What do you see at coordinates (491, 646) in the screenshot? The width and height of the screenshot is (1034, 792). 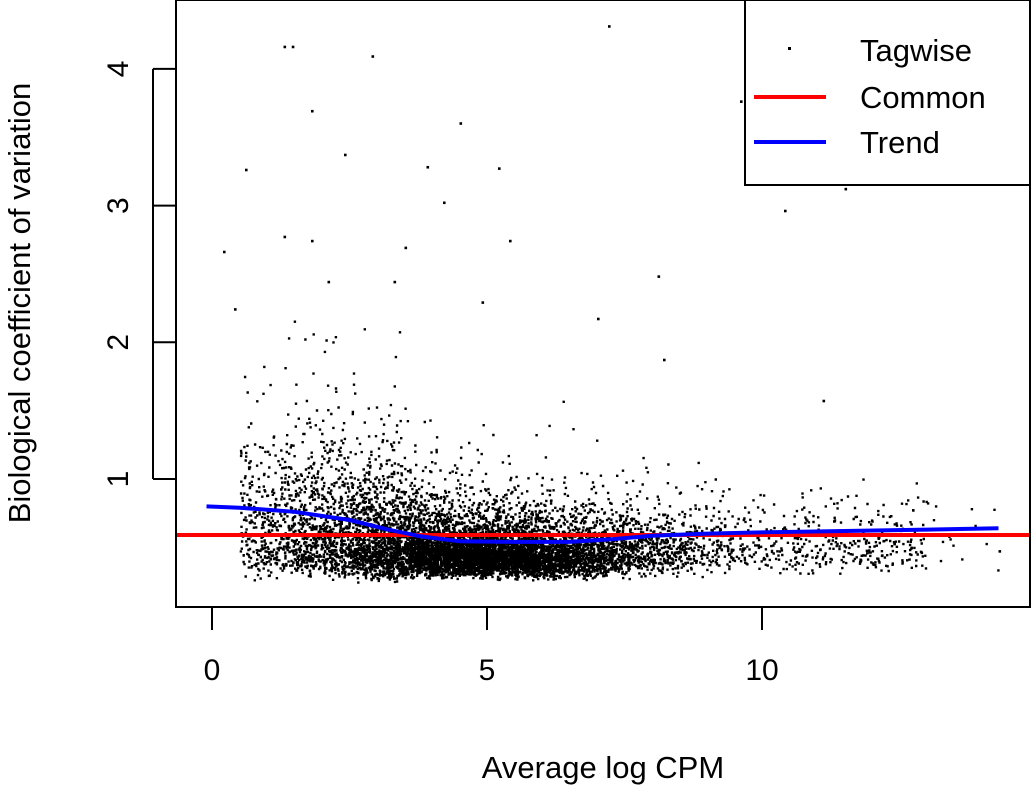 I see `x-axis: 0 5 10` at bounding box center [491, 646].